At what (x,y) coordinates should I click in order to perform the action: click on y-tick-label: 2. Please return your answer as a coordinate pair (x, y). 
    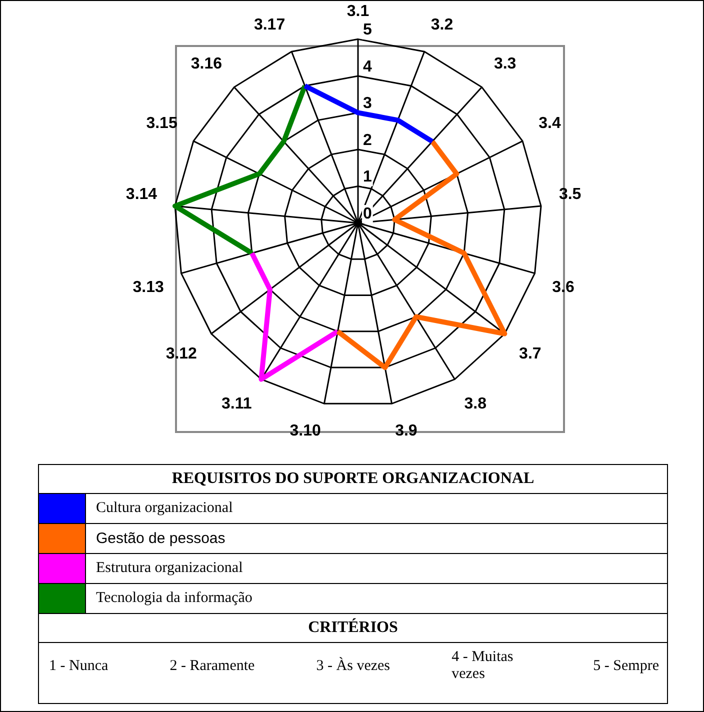
    Looking at the image, I should click on (367, 140).